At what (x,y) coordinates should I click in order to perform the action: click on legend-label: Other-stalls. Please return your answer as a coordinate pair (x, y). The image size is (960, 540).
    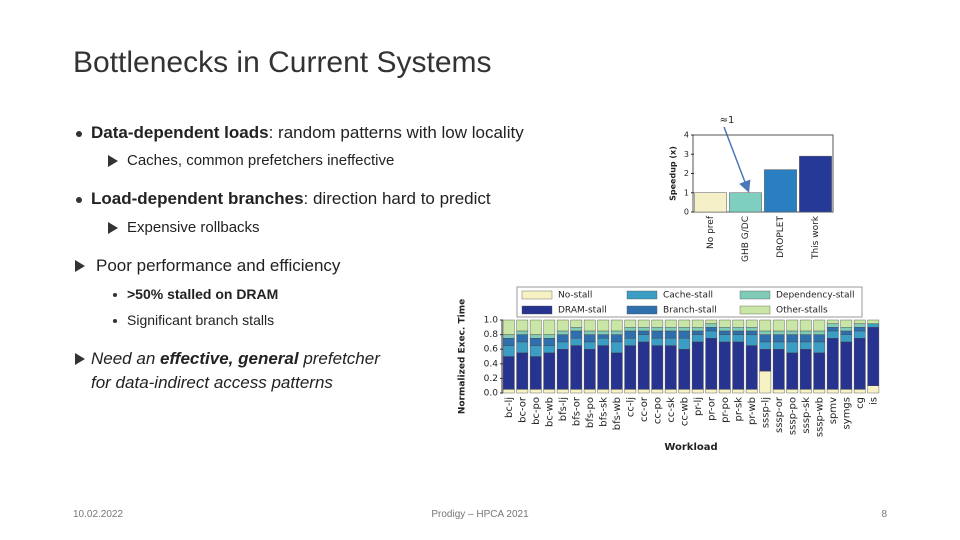
    Looking at the image, I should click on (802, 311).